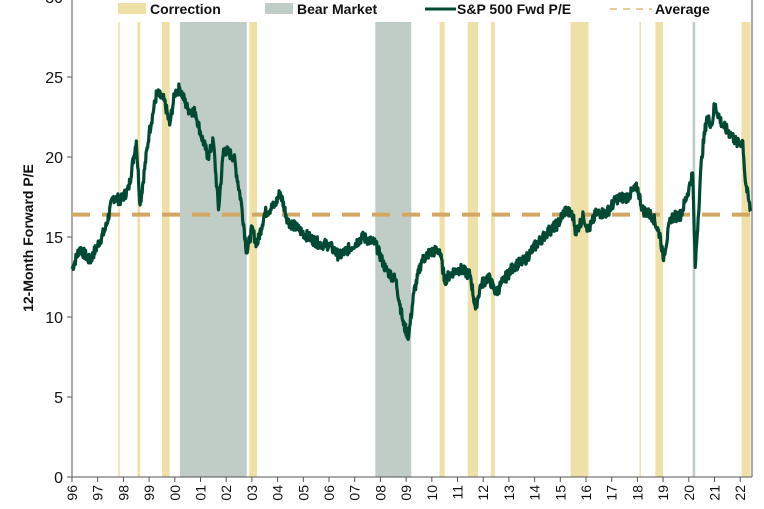 This screenshot has height=509, width=764. Describe the element at coordinates (303, 493) in the screenshot. I see `x-tick-label: 05` at that location.